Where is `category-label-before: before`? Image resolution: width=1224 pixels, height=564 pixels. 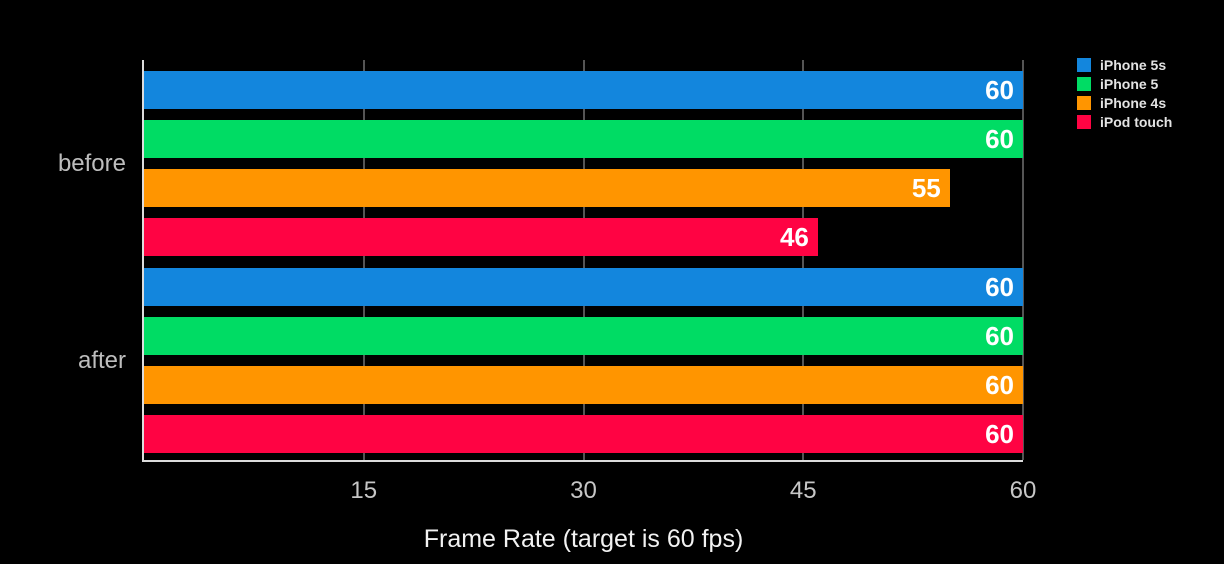
category-label-before: before is located at coordinates (91, 163).